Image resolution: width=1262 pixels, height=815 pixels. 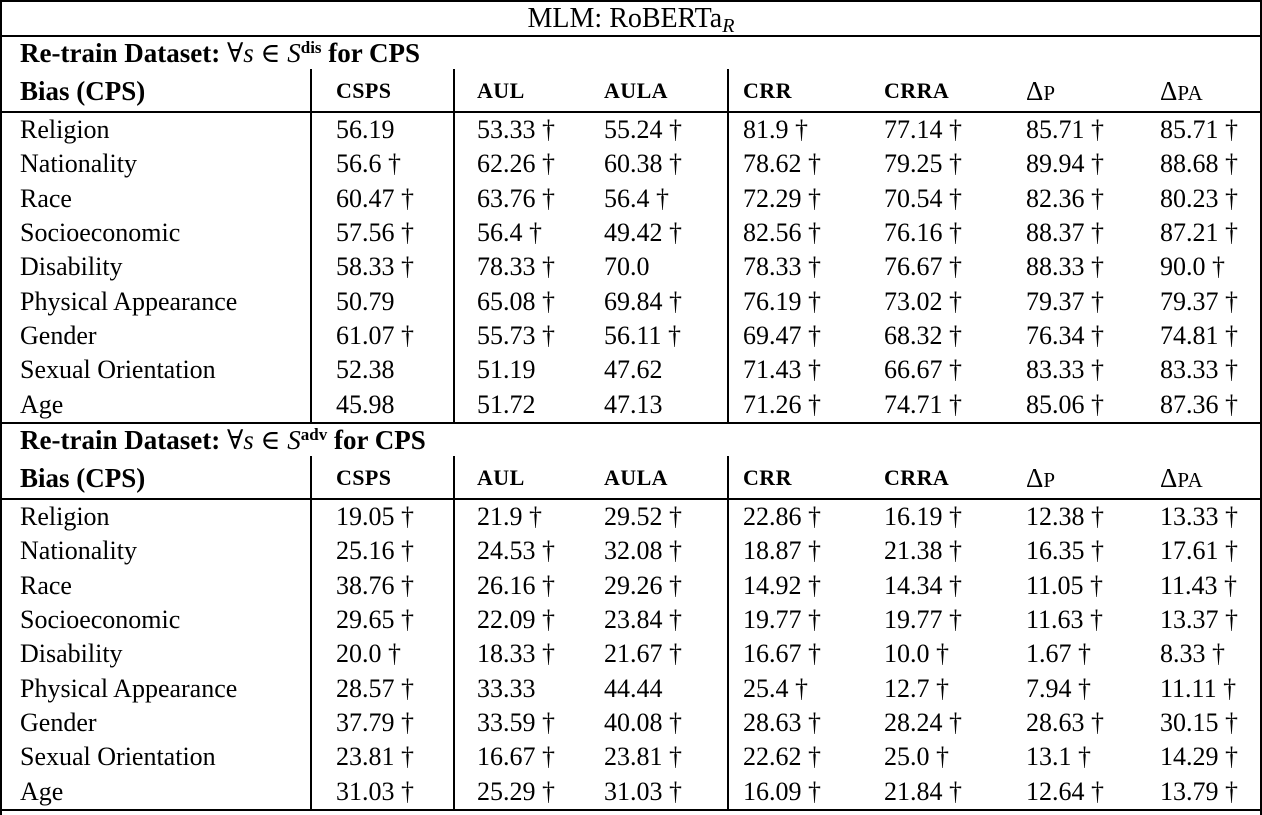 What do you see at coordinates (383, 267) in the screenshot?
I see `value-cell: 58.33 †` at bounding box center [383, 267].